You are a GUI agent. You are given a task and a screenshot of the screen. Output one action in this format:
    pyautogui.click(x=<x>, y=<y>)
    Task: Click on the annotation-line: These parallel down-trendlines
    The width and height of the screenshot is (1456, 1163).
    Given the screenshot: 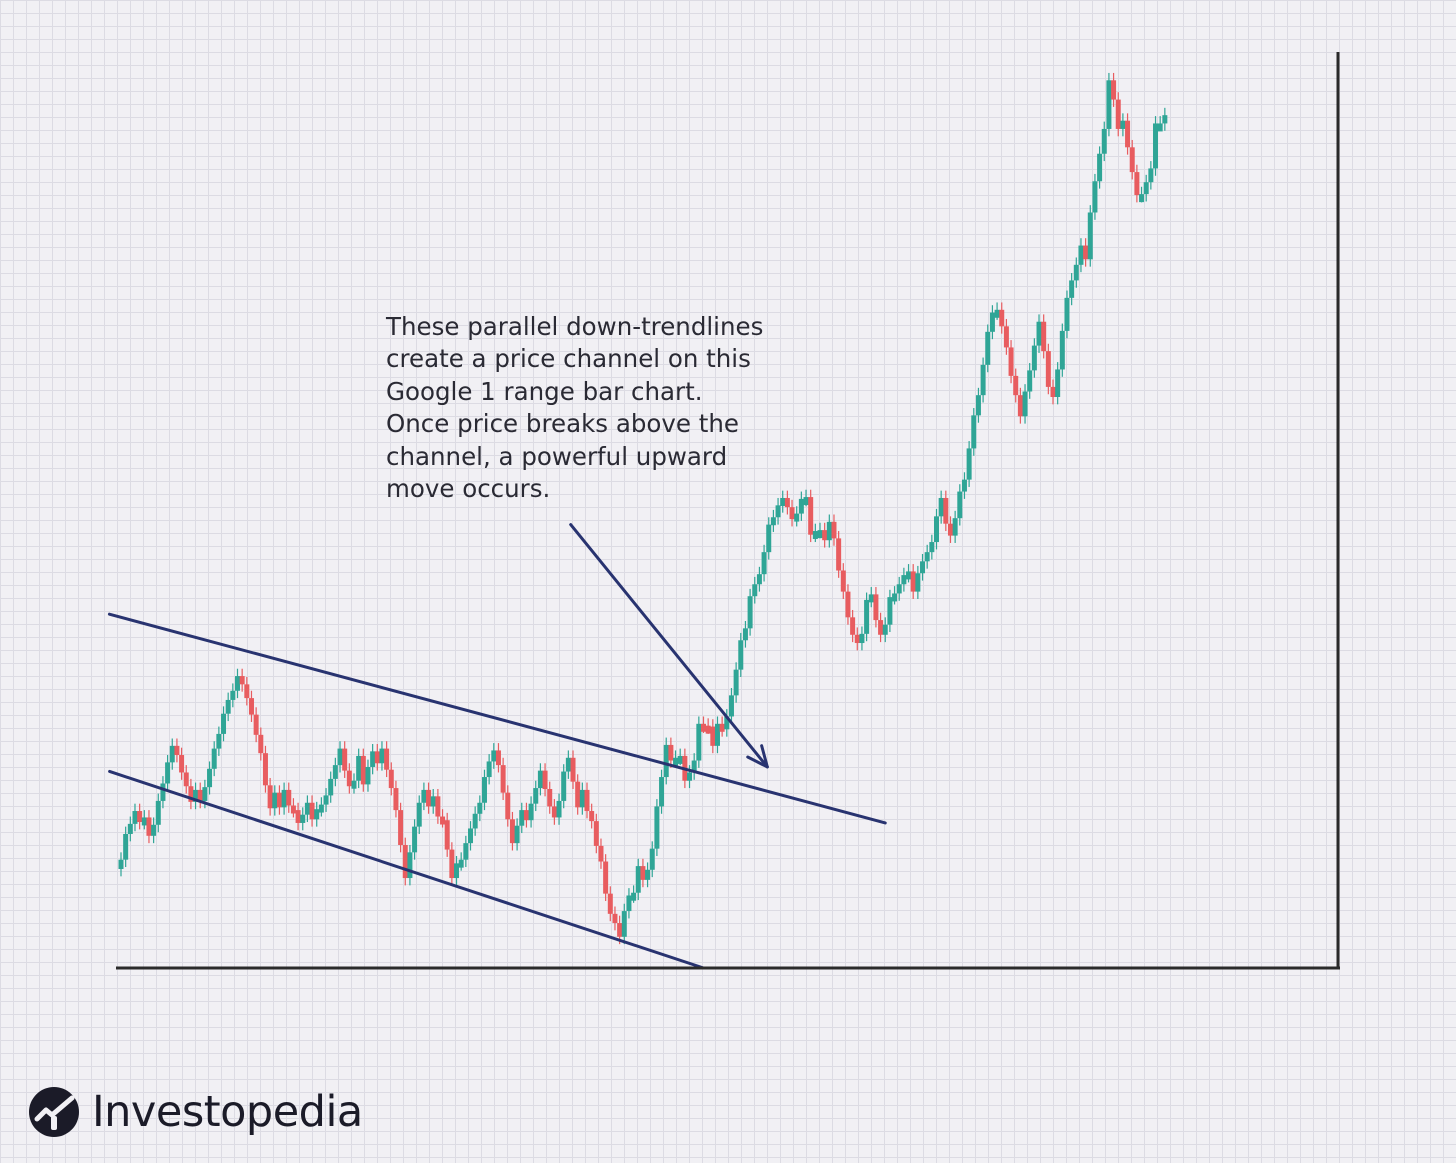 What is the action you would take?
    pyautogui.click(x=575, y=326)
    